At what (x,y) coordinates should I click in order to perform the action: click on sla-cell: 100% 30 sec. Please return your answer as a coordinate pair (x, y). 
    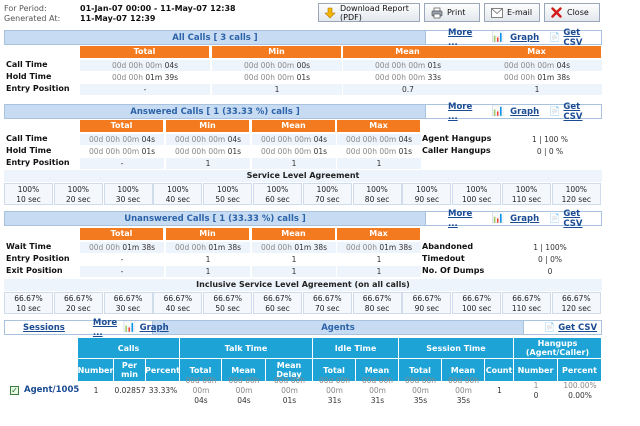
    Looking at the image, I should click on (128, 194).